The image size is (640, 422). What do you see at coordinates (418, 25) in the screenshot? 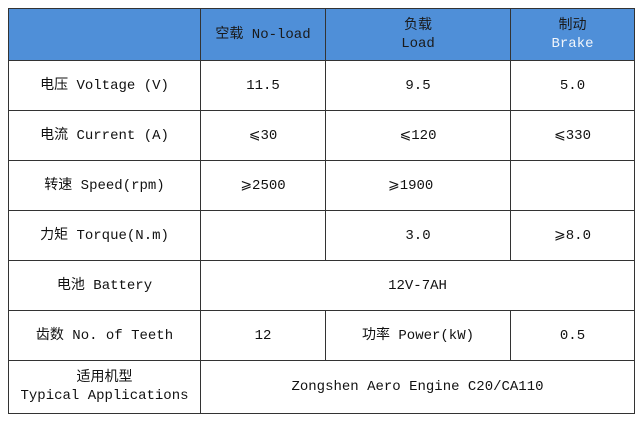
I see `header-line: 负载` at bounding box center [418, 25].